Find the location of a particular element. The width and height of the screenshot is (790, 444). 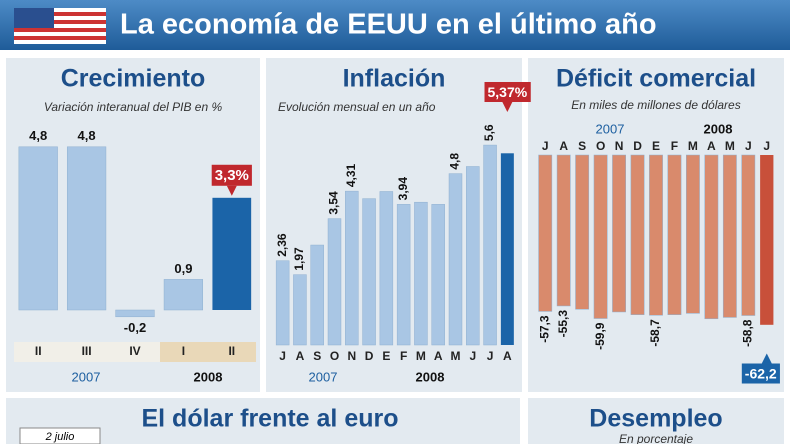

value-label: -57,3 is located at coordinates (544, 329).